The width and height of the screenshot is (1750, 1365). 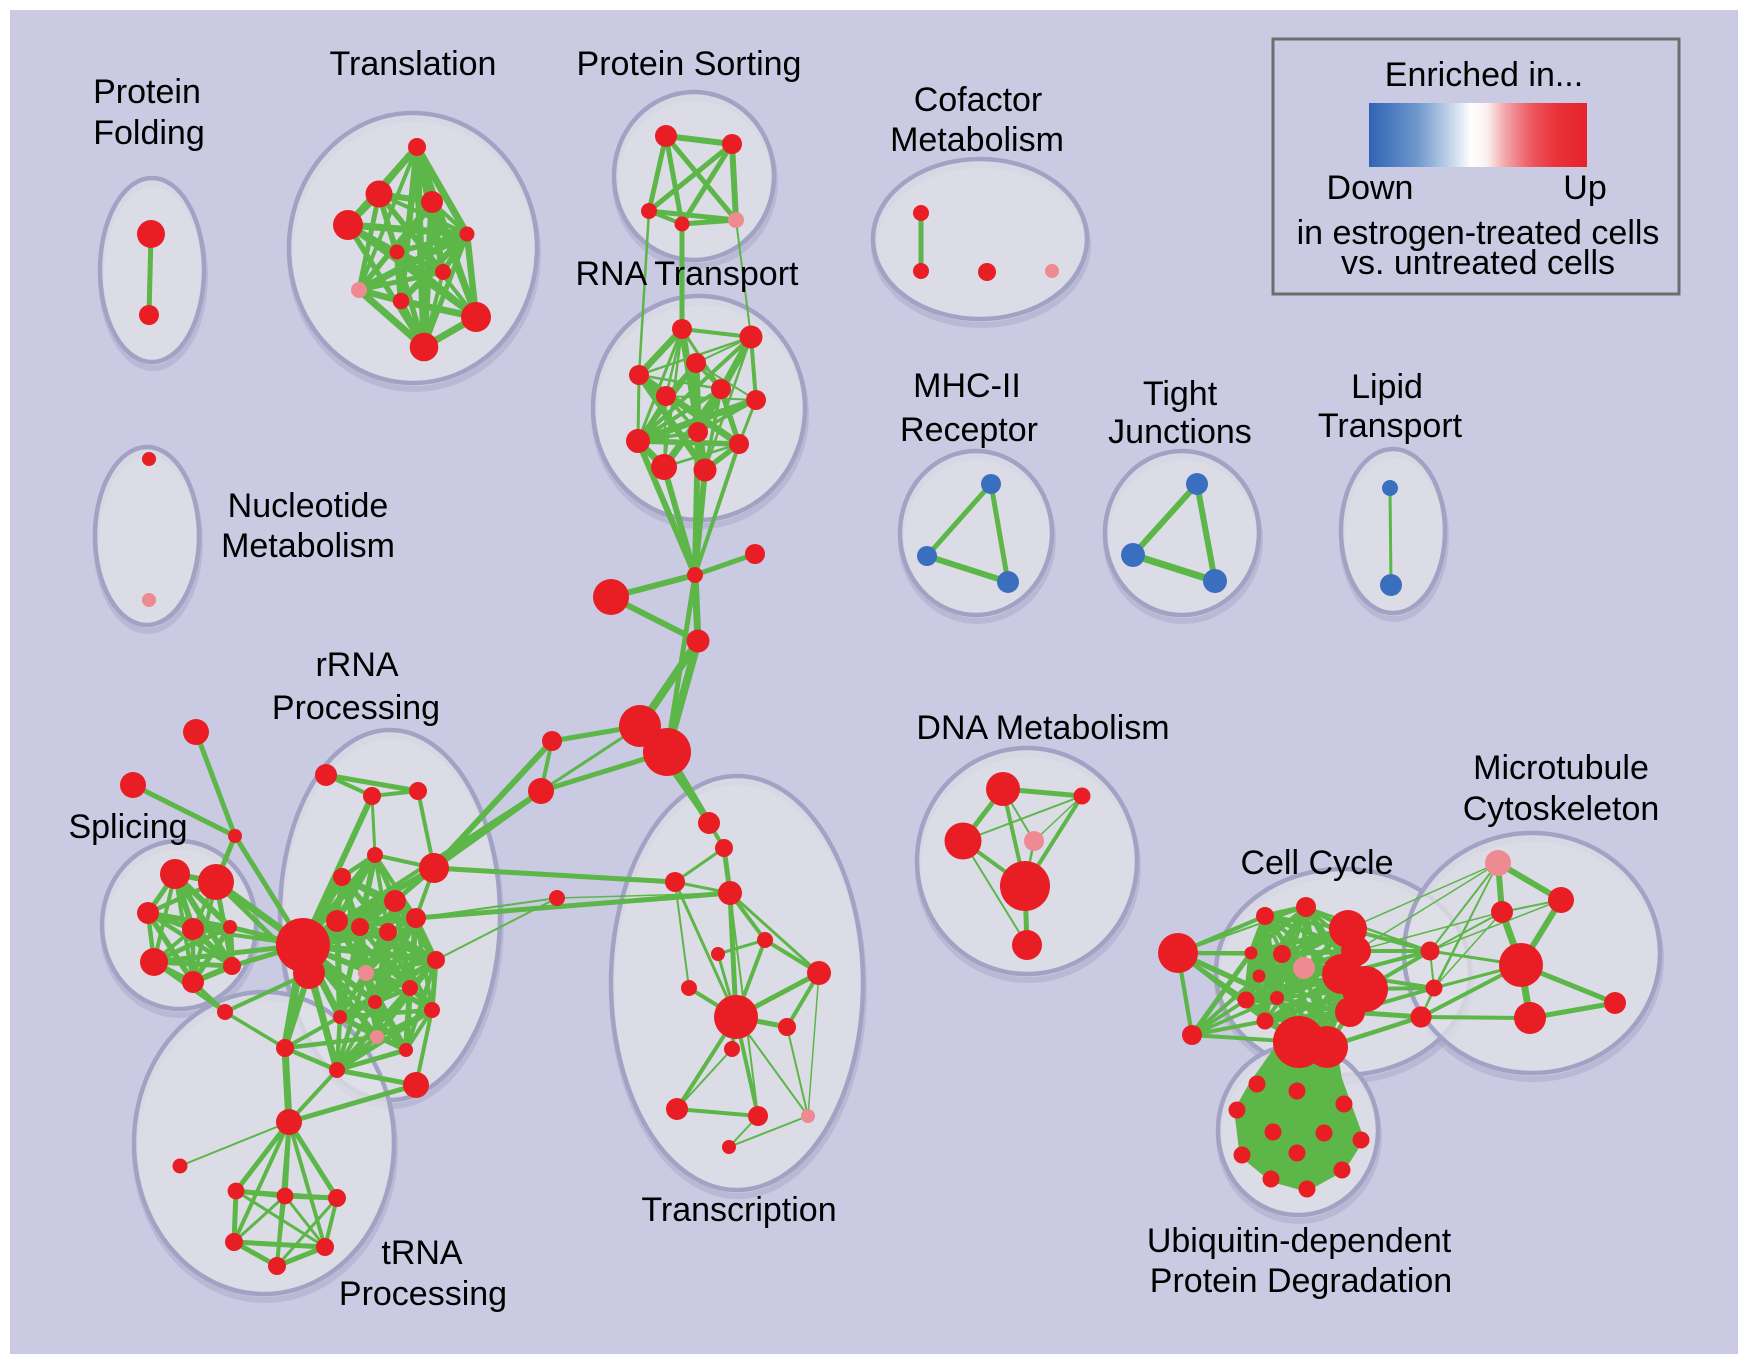 What do you see at coordinates (1301, 1281) in the screenshot?
I see `svg-text: Protein Degradation` at bounding box center [1301, 1281].